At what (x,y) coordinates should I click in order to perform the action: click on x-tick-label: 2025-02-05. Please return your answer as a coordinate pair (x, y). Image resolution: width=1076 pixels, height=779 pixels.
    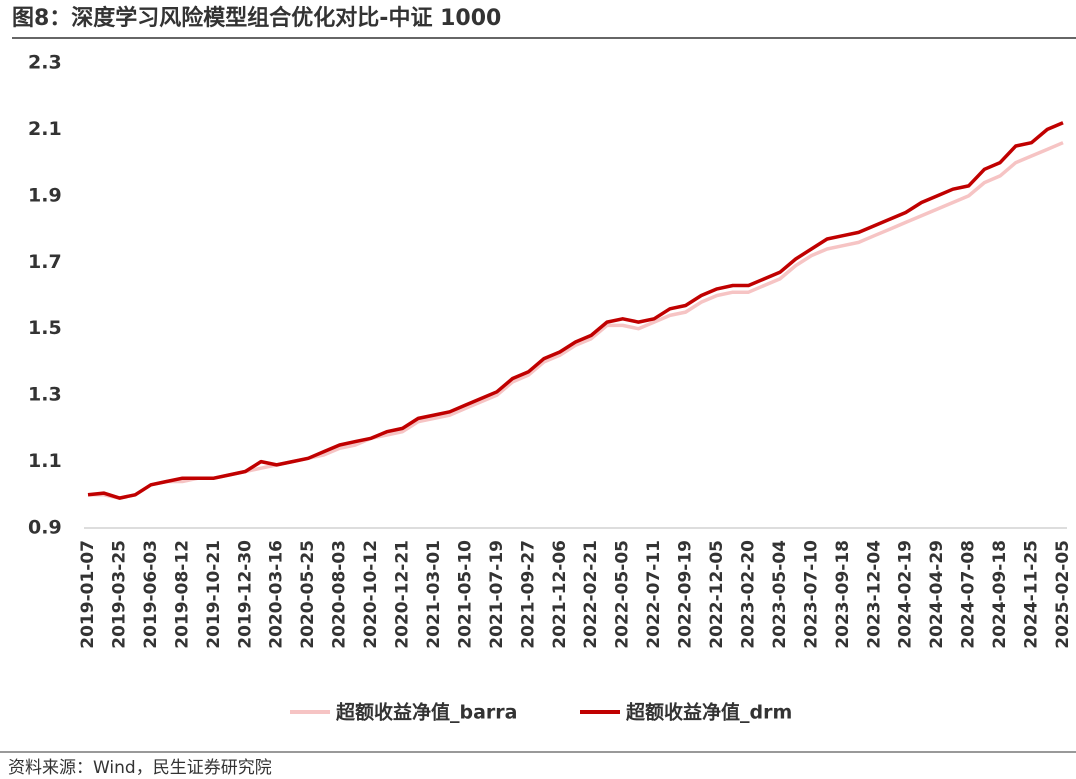
    Looking at the image, I should click on (1063, 594).